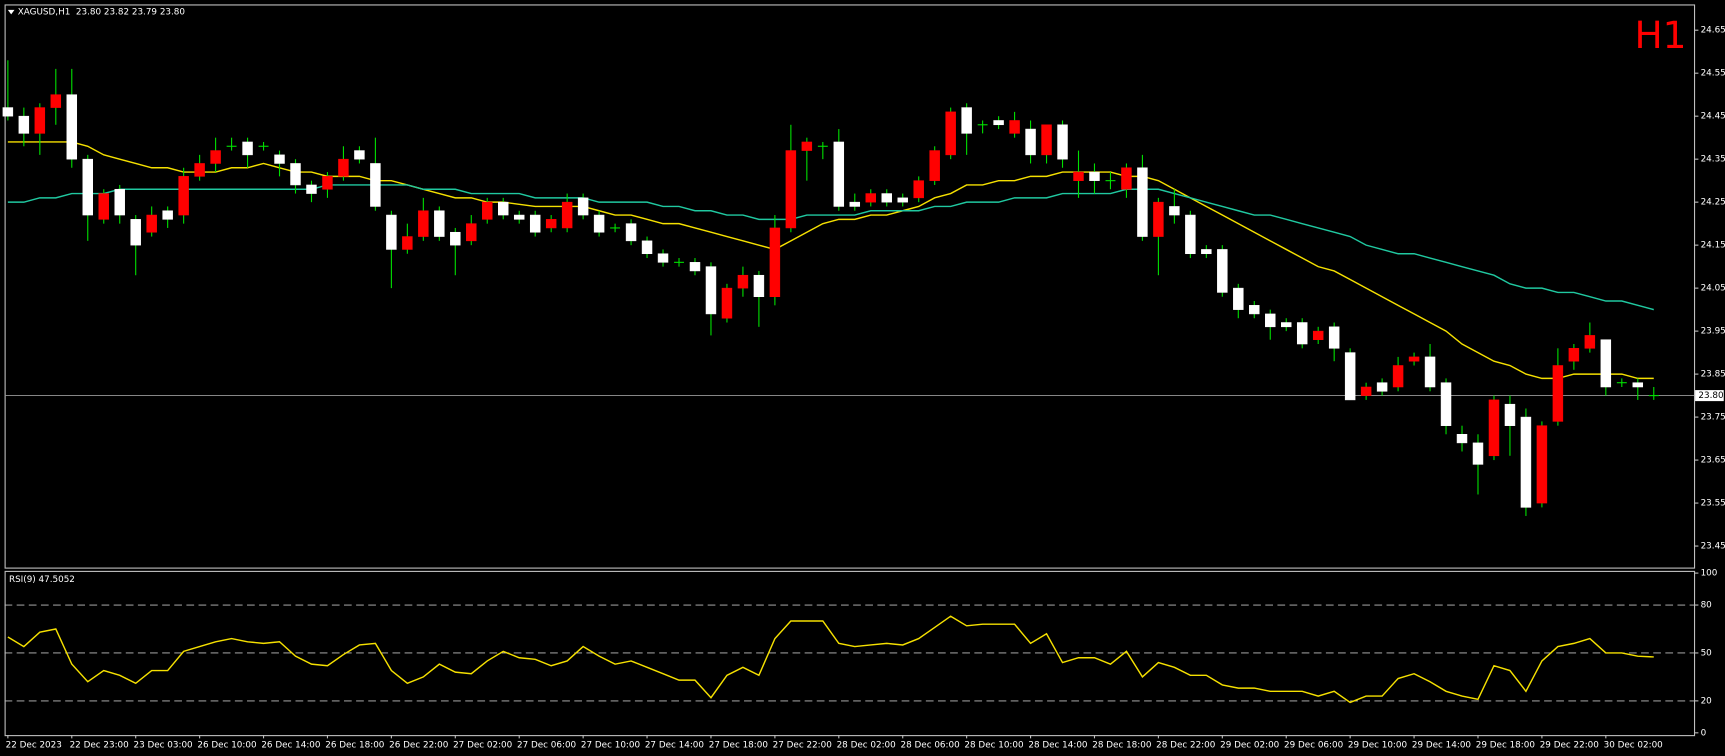 The image size is (1725, 756). I want to click on x-tick-label: 28 Dec 22:00, so click(1186, 745).